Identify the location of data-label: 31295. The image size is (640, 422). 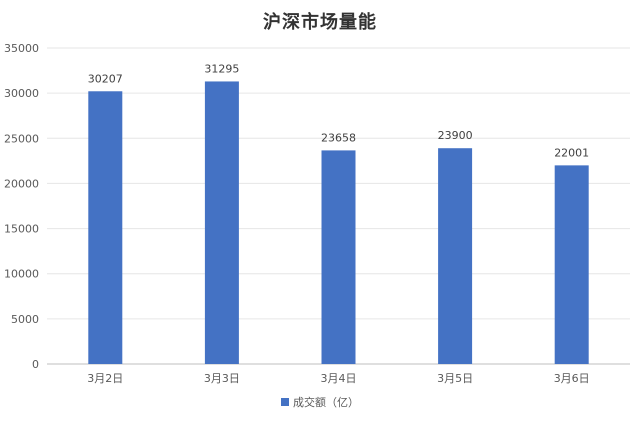
(221, 68).